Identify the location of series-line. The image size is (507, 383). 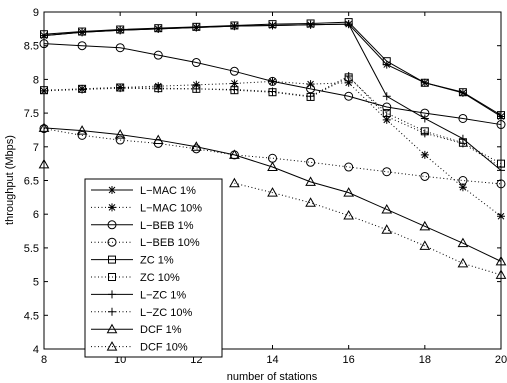
(368, 229).